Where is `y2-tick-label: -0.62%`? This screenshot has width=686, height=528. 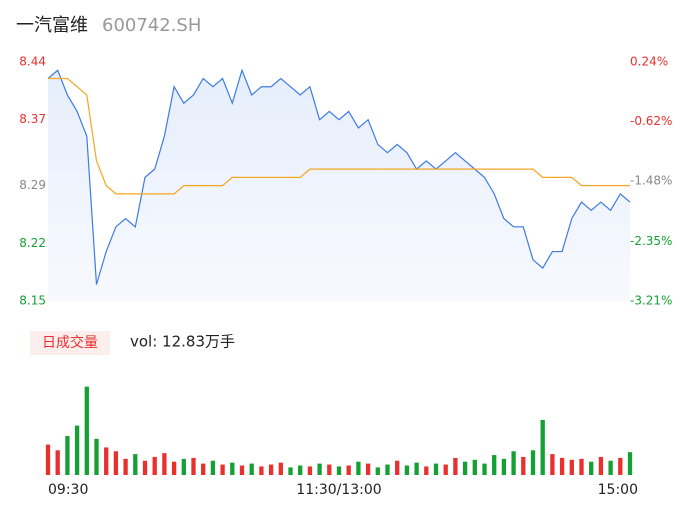
y2-tick-label: -0.62% is located at coordinates (651, 121).